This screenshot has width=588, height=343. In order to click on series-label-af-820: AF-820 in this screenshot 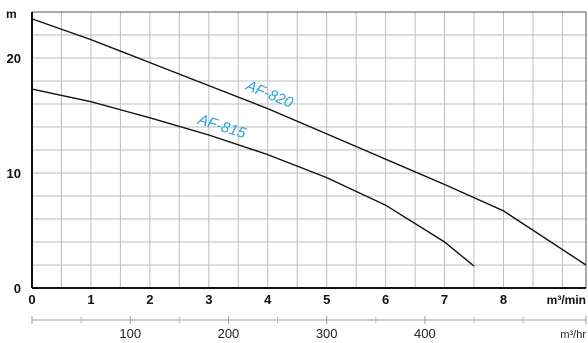, I will do `click(269, 94)`.